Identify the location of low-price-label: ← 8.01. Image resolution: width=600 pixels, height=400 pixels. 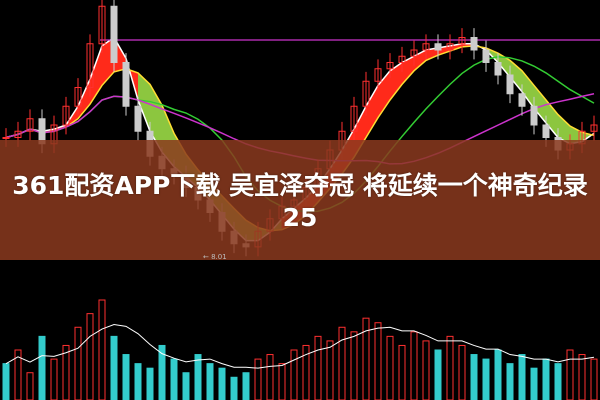
(215, 257).